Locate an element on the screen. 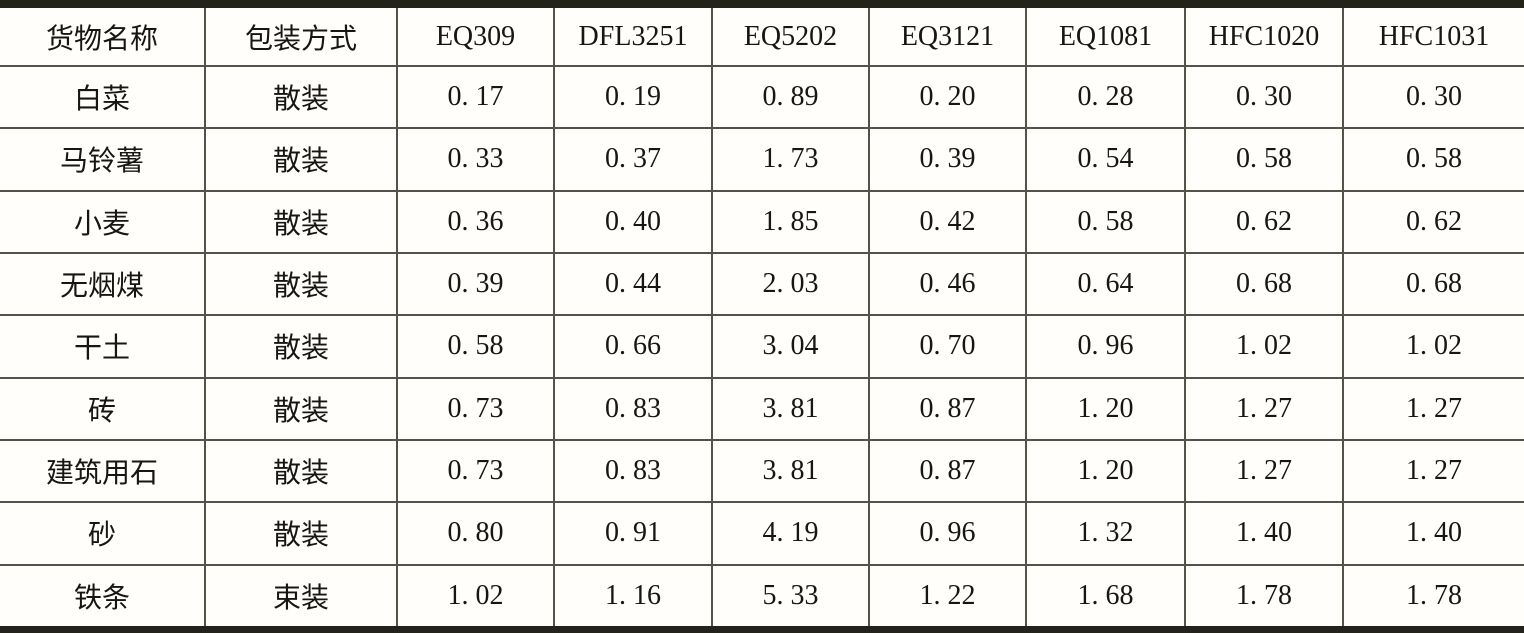 This screenshot has width=1524, height=633. table-row: 白菜 散装 0. 17 0. 19 0. 89 0. 20 0. 28 0. 30 0. 30 is located at coordinates (762, 98).